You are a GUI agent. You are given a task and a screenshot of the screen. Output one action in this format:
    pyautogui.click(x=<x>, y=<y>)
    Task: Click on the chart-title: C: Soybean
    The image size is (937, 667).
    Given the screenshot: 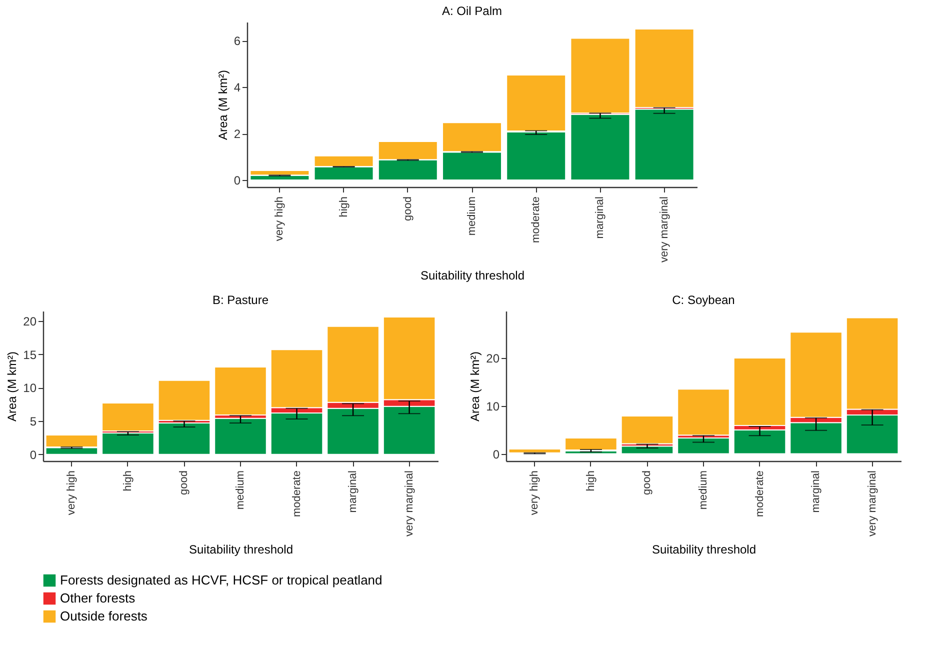 What is the action you would take?
    pyautogui.click(x=703, y=300)
    